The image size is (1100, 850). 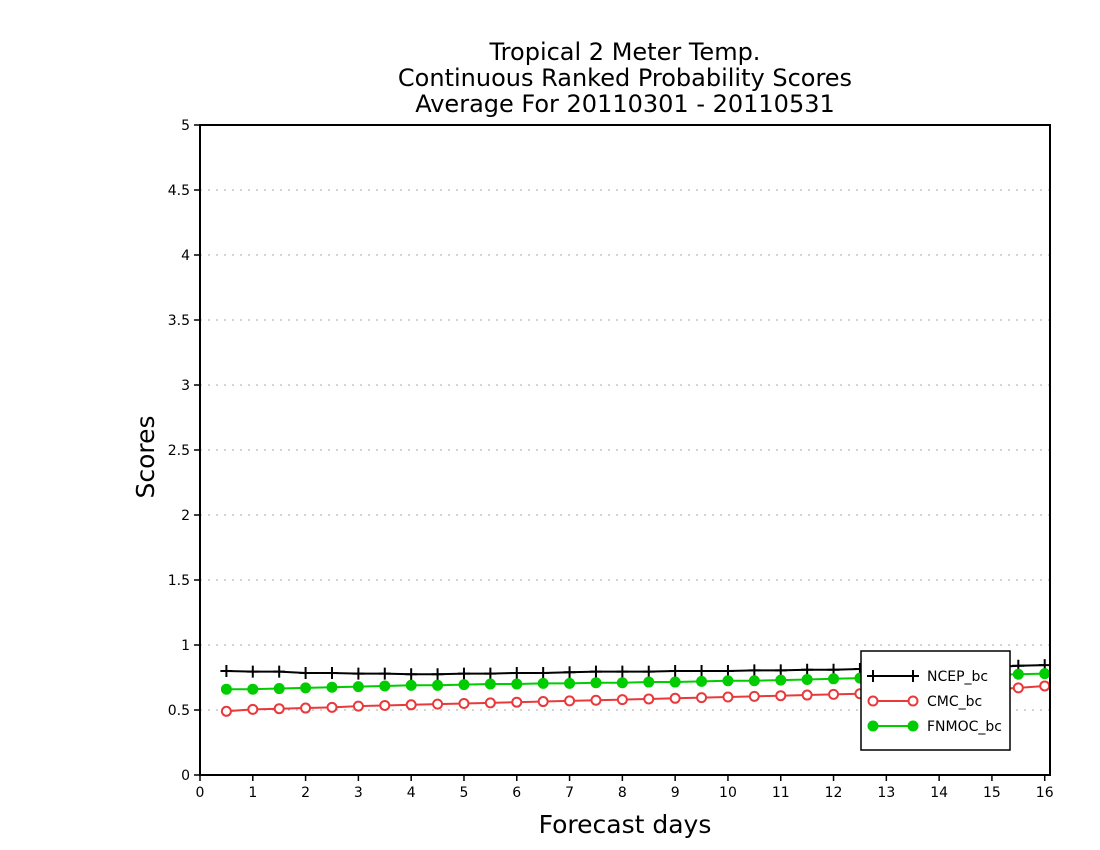 I want to click on legend-item-fnmoc-bc: FNMOC_bc, so click(x=934, y=727).